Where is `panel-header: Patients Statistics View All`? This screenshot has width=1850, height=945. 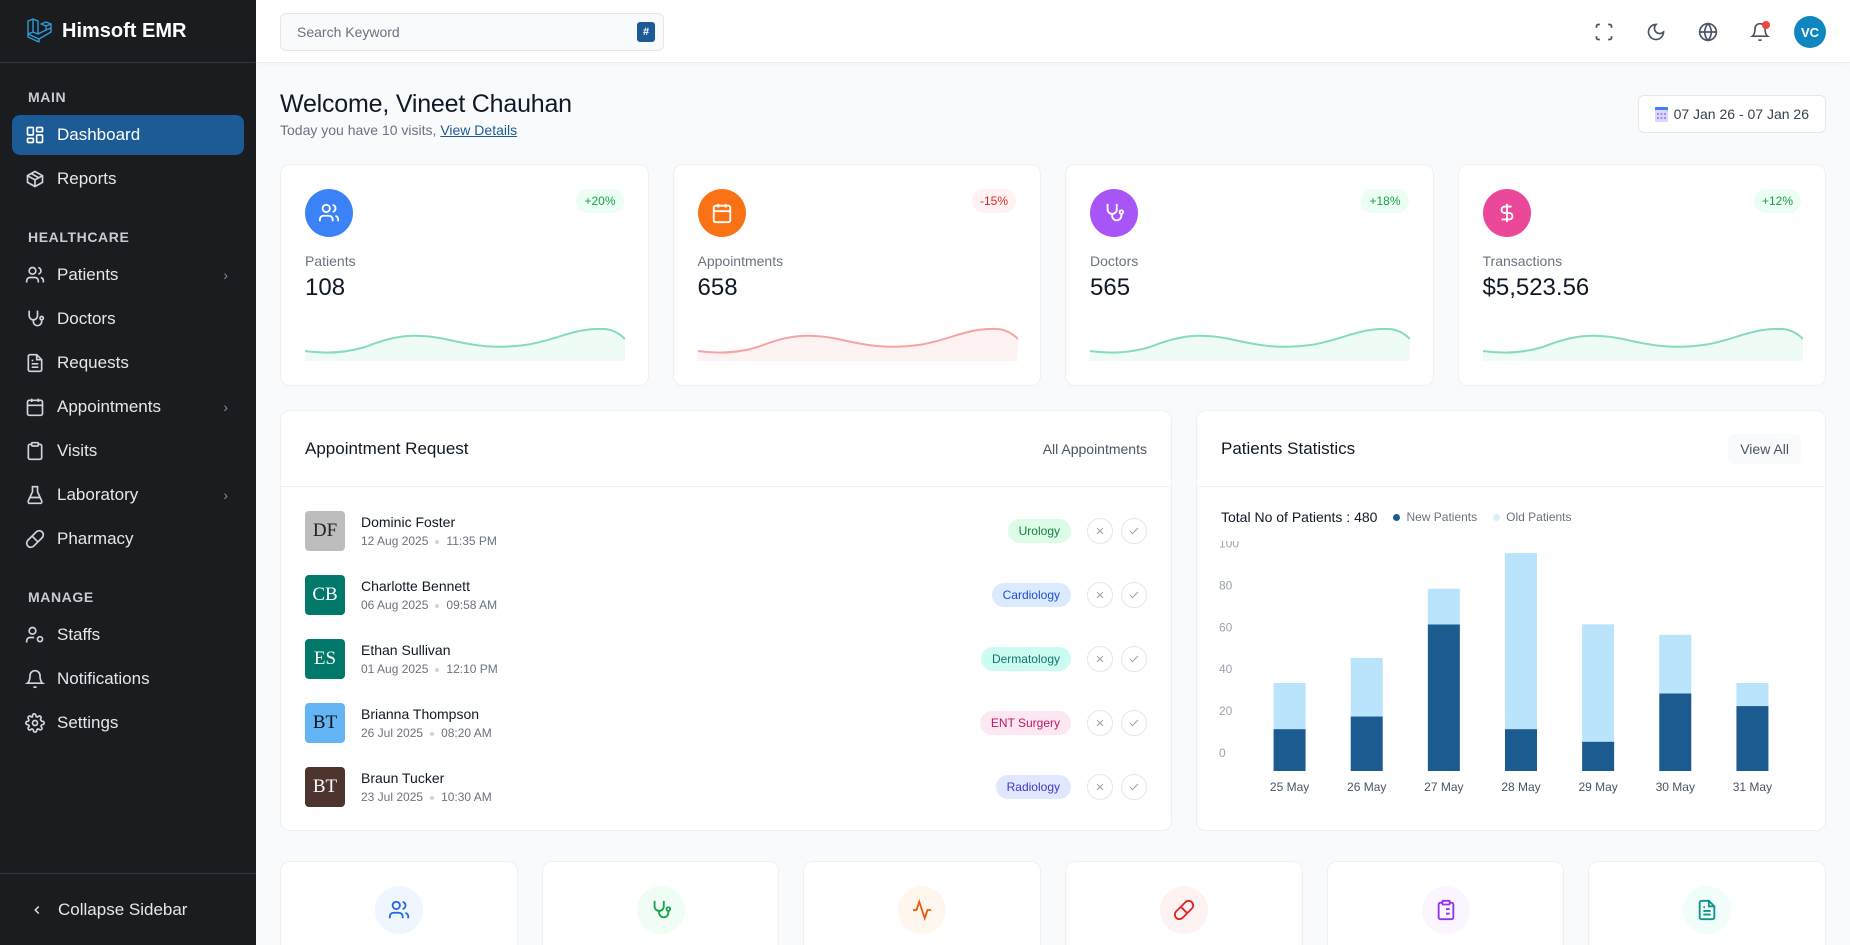
panel-header: Patients Statistics View All is located at coordinates (1511, 449).